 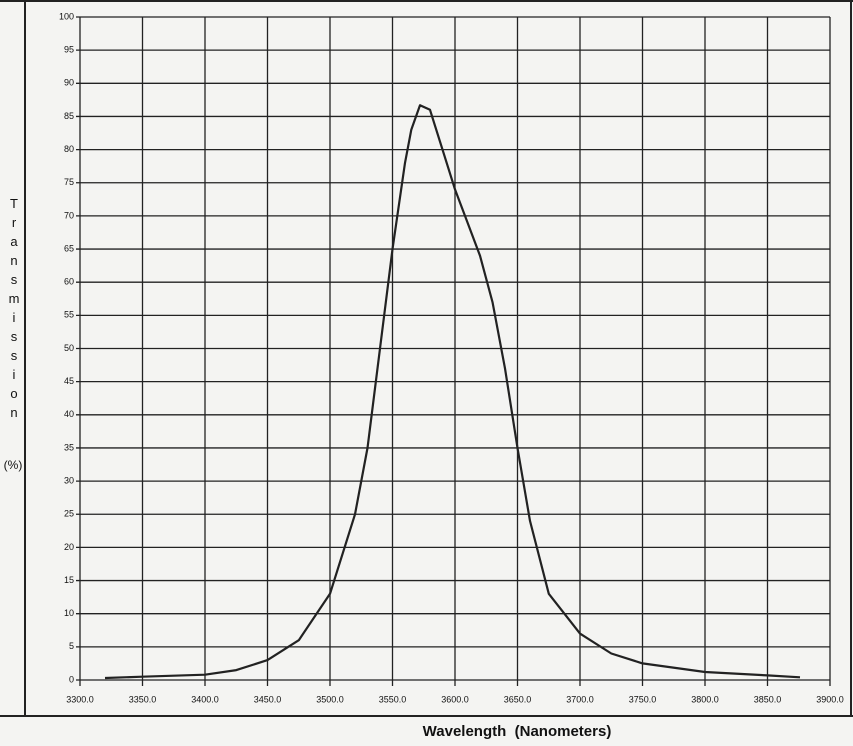 I want to click on x-tick-label: 3700.0, so click(x=580, y=699).